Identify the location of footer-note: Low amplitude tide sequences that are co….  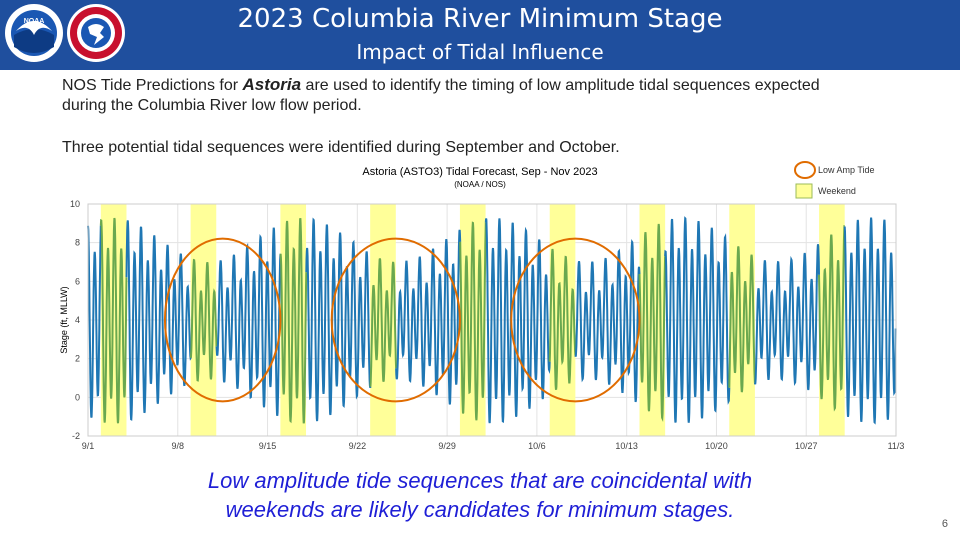
(480, 495).